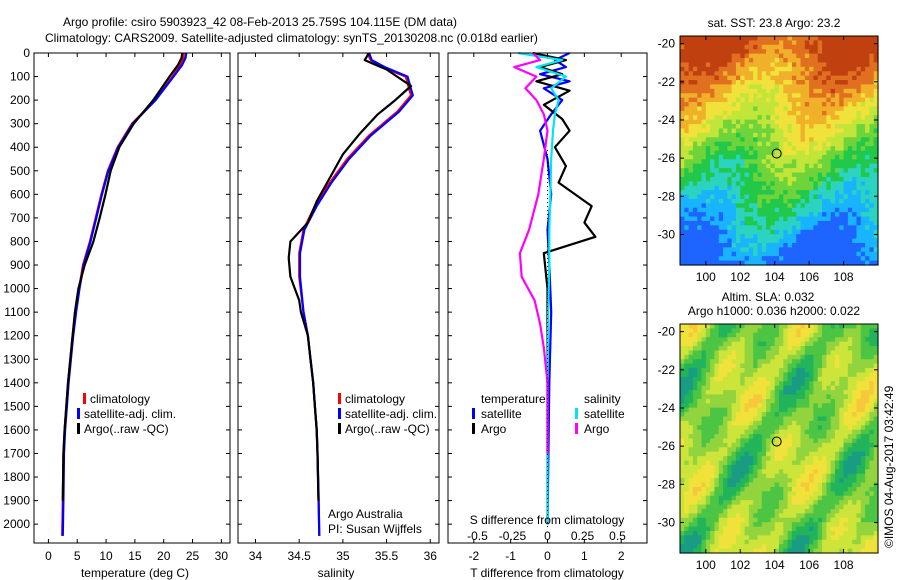 This screenshot has width=900, height=580. I want to click on y-tick-label: 200, so click(20, 100).